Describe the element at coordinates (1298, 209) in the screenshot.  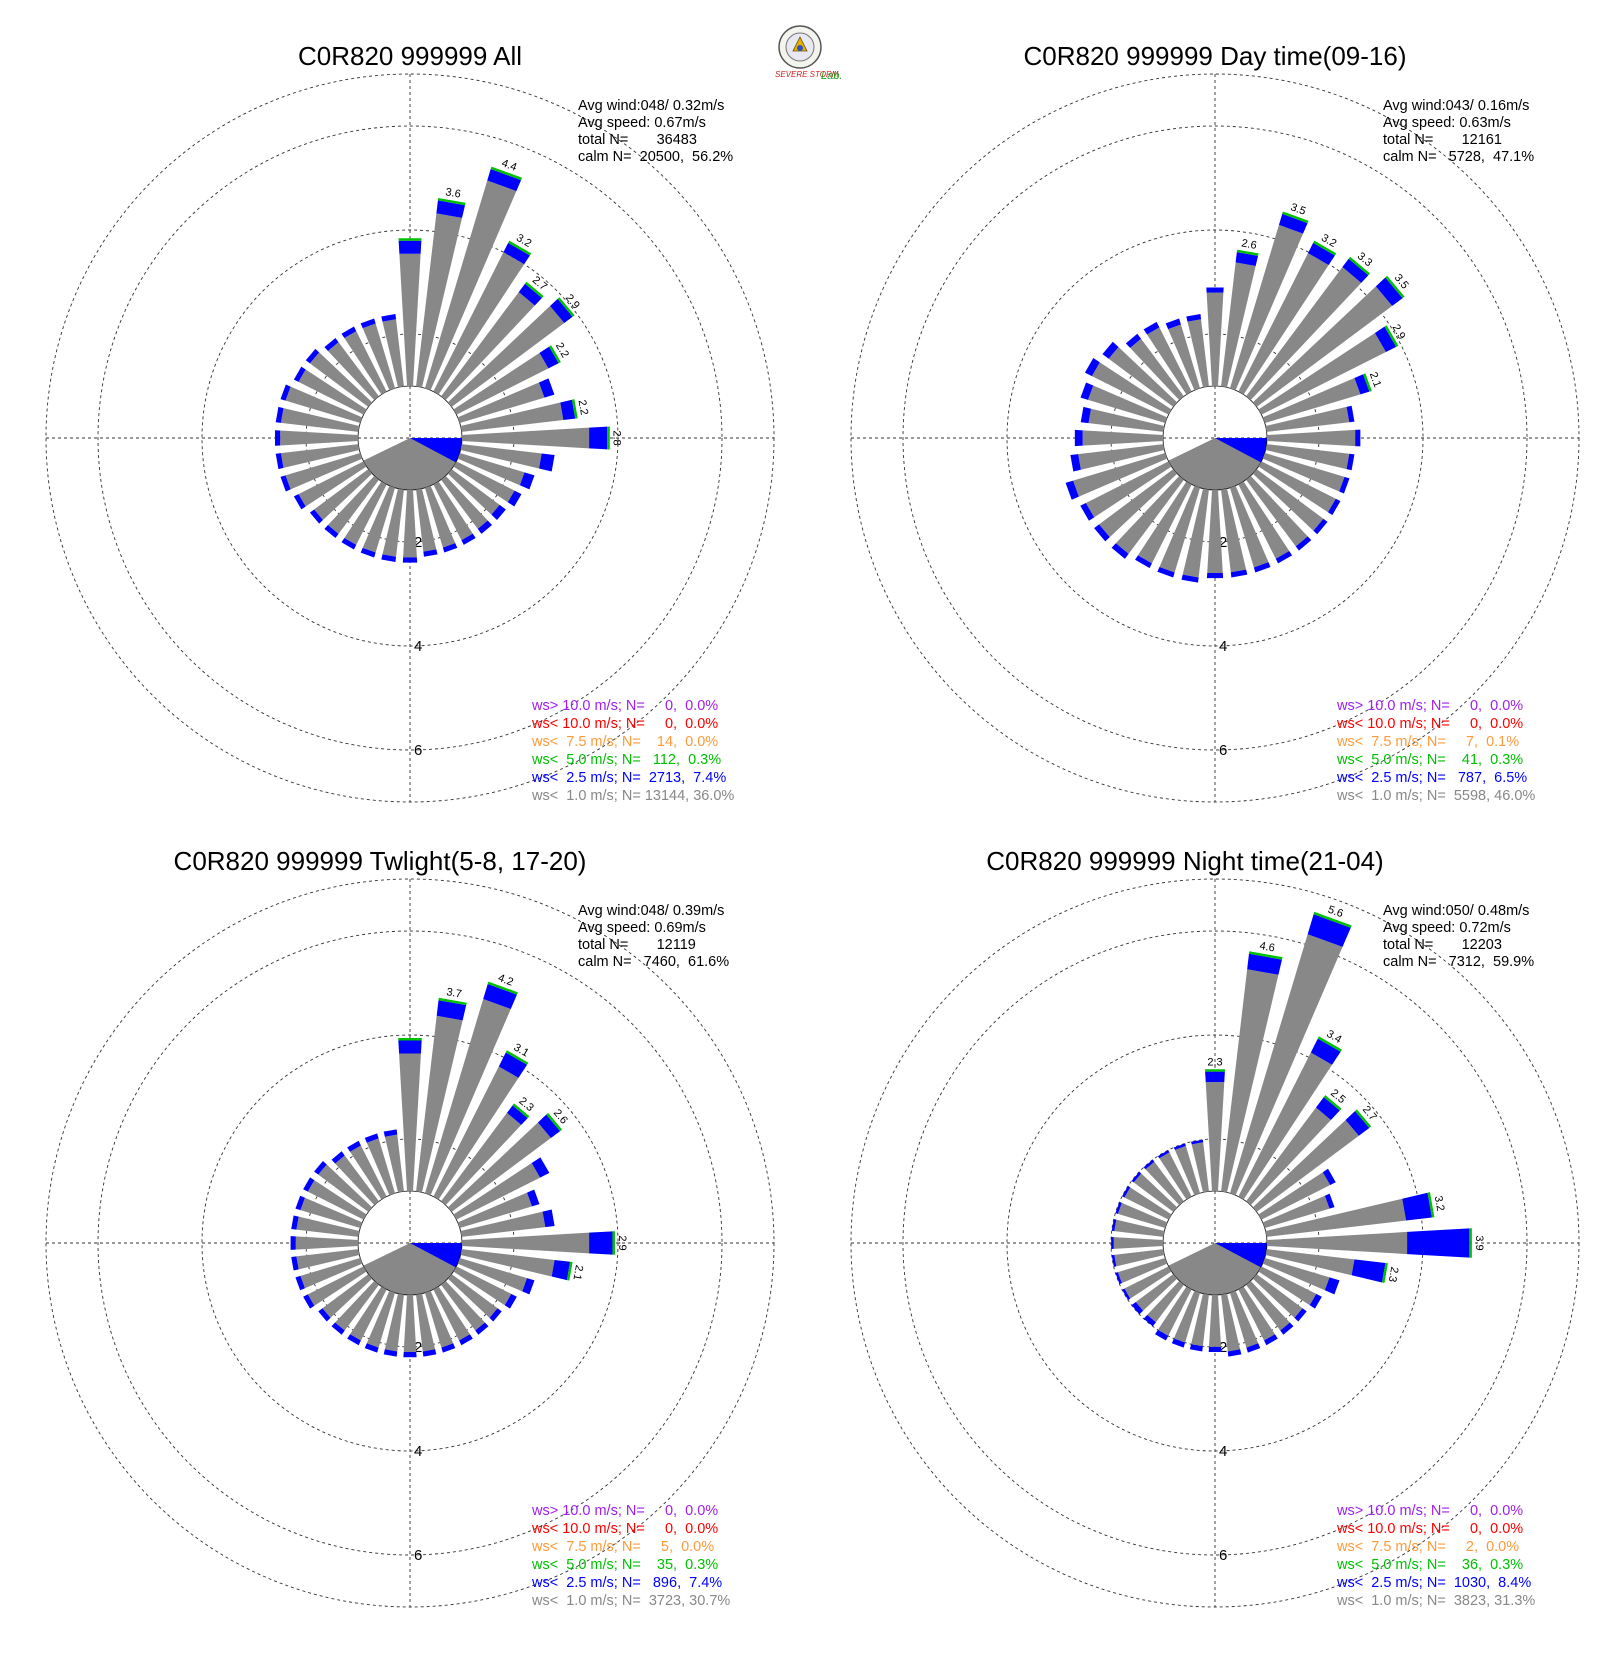
I see `bar-value-label: 3.5` at that location.